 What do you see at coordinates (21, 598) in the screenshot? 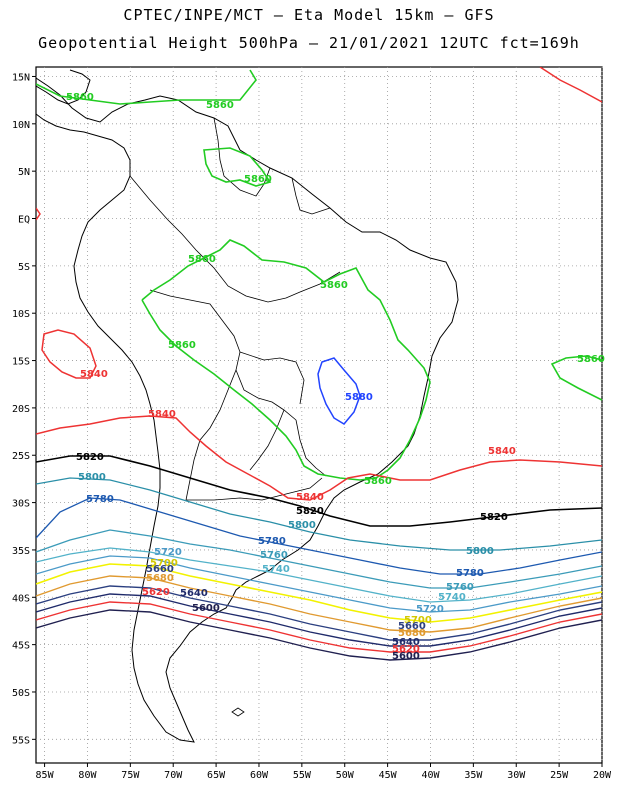
I see `lat-label: 40S` at bounding box center [21, 598].